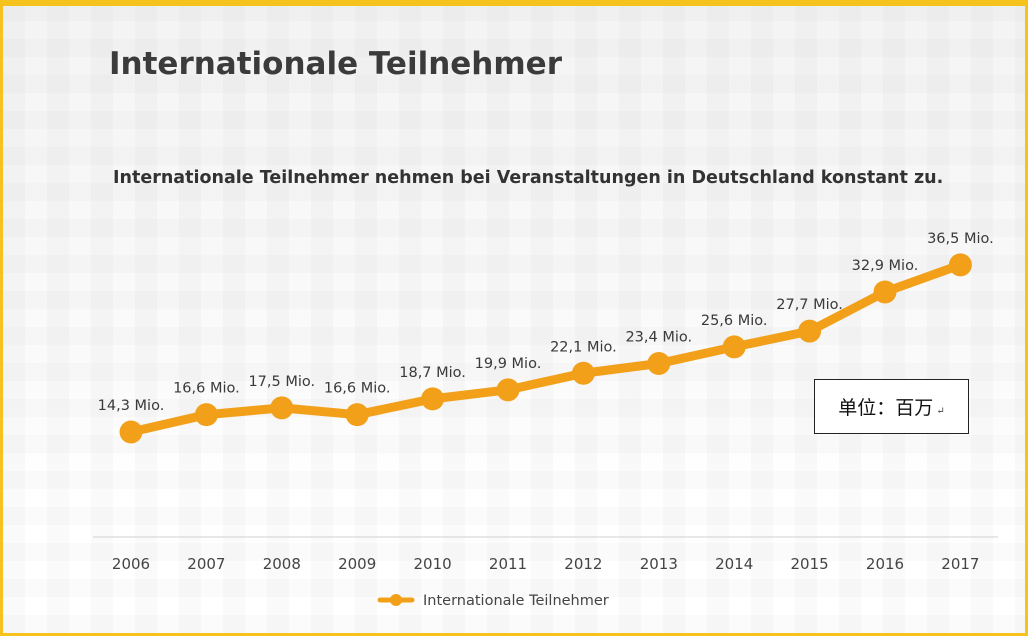  I want to click on x-tick-label: 2014, so click(734, 564).